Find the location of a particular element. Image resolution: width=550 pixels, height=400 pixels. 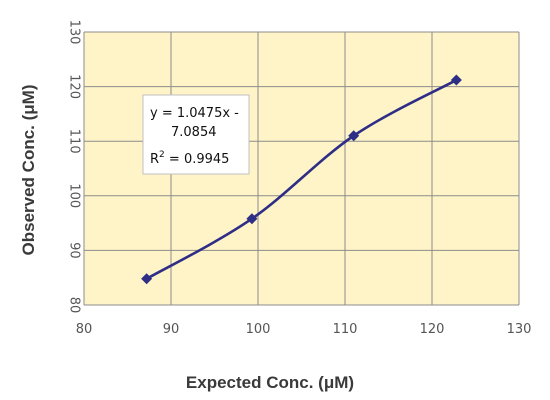

r-squared-prefix: R is located at coordinates (154, 159).